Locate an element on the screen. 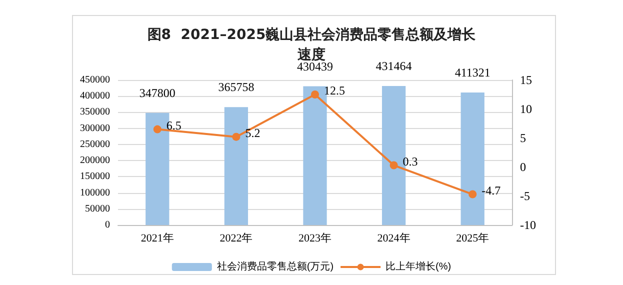  x-tick-label: 2021年 is located at coordinates (157, 238).